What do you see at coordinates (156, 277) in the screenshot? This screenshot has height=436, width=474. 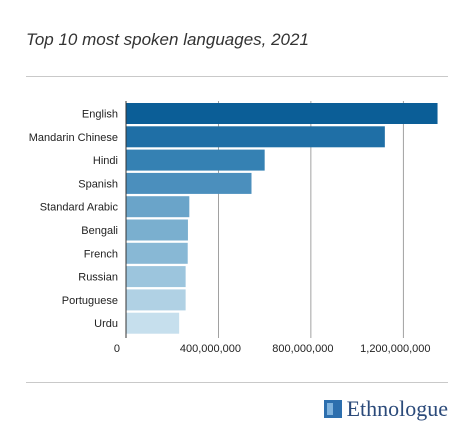 I see `bar-russian` at bounding box center [156, 277].